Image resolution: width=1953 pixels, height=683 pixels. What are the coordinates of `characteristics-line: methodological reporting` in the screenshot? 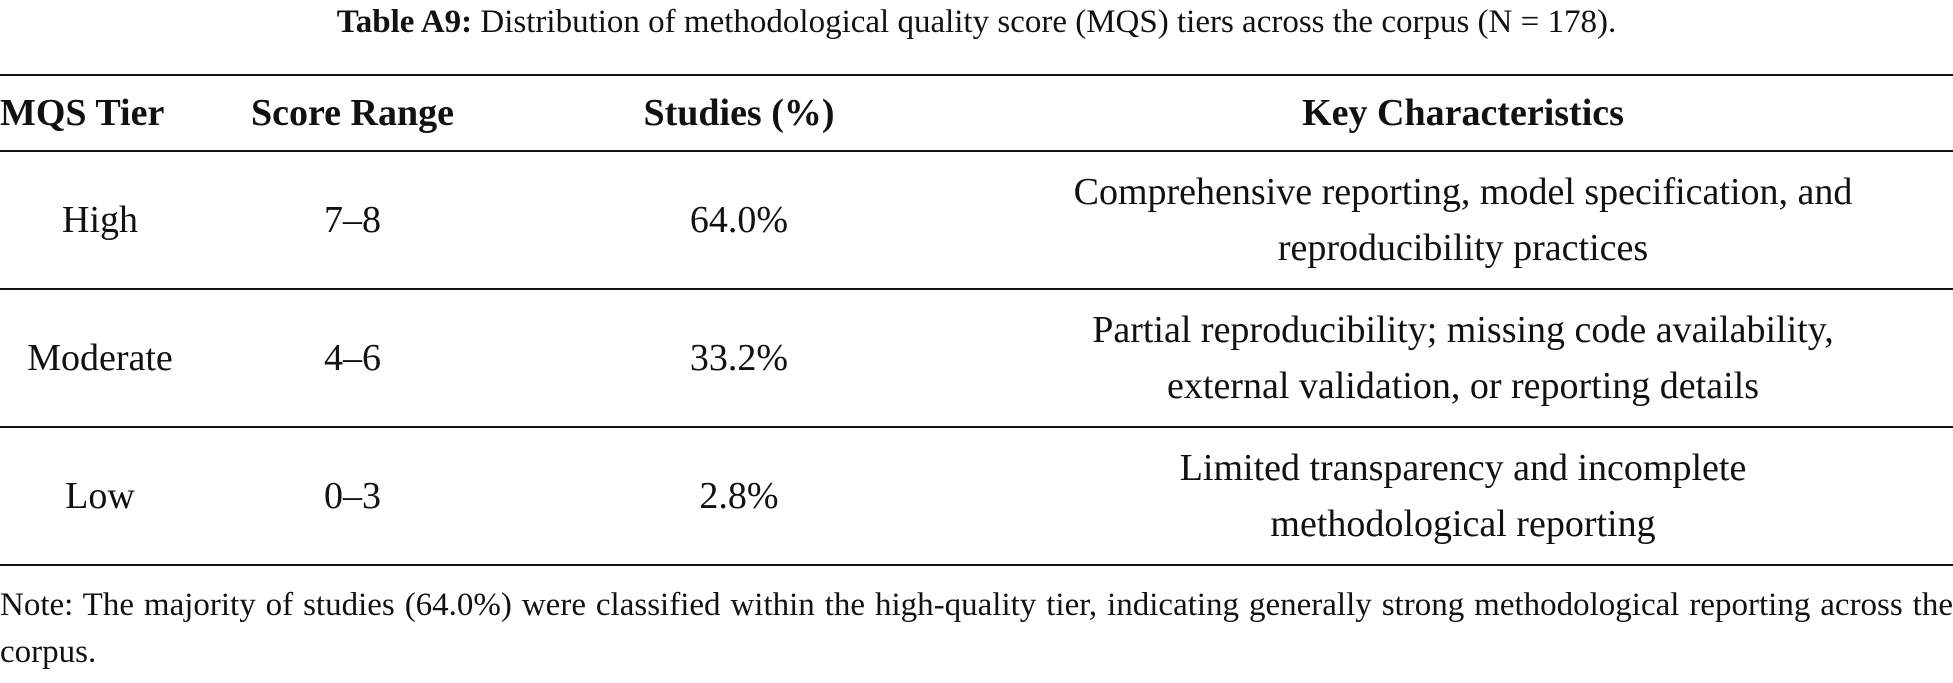 It's located at (1463, 524).